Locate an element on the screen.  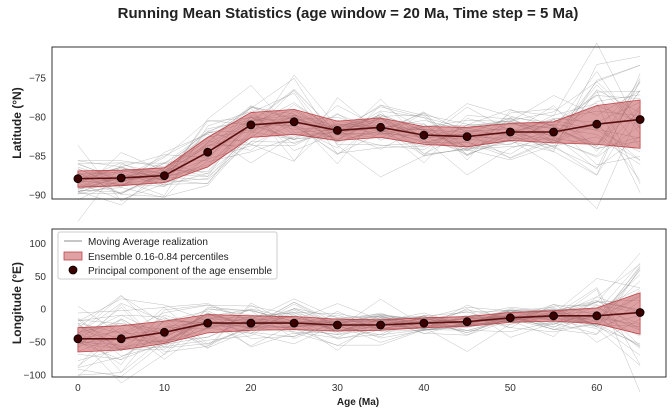
latitude-series-line is located at coordinates (359, 149).